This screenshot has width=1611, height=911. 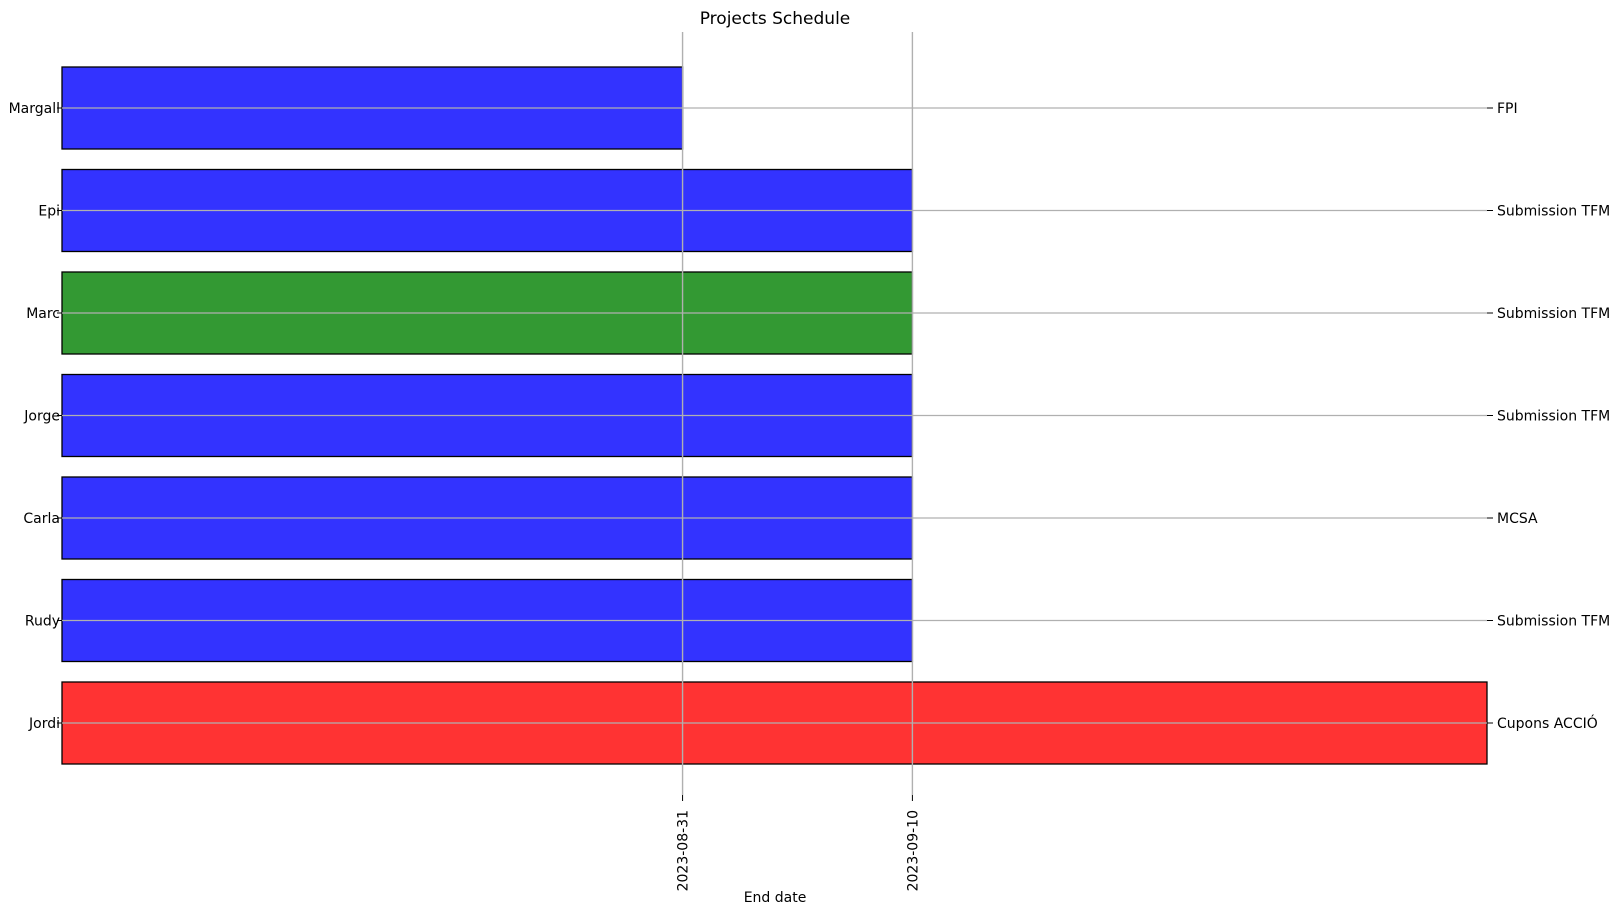 I want to click on person-label: Carla, so click(x=41, y=519).